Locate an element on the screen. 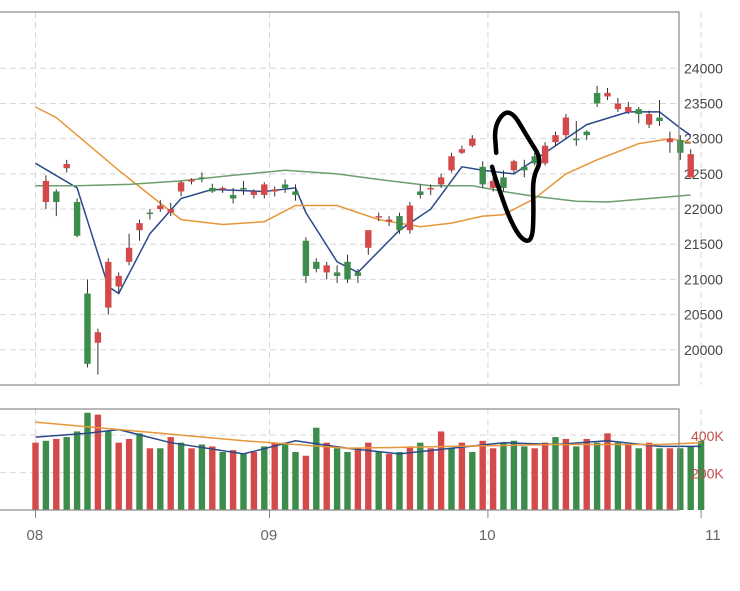  volume-ma-line-ma-mid is located at coordinates (368, 435).